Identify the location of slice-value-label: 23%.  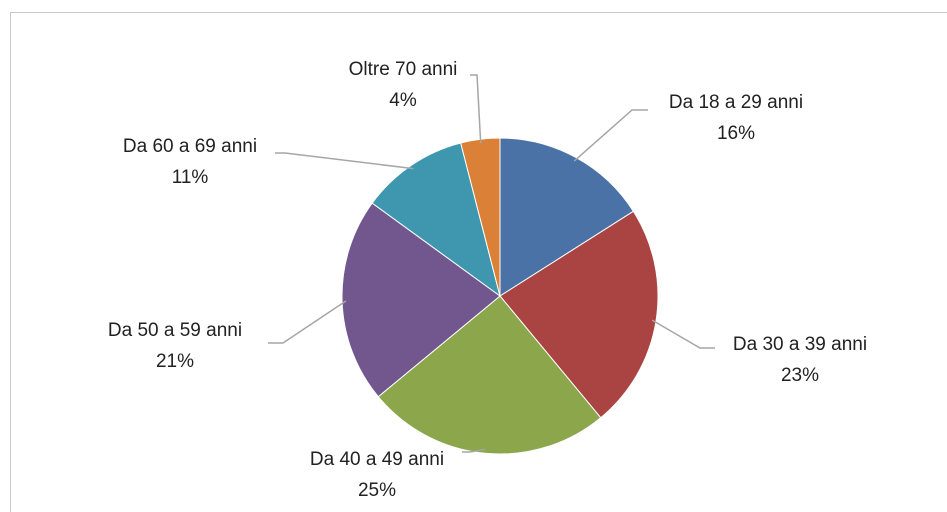
(800, 375).